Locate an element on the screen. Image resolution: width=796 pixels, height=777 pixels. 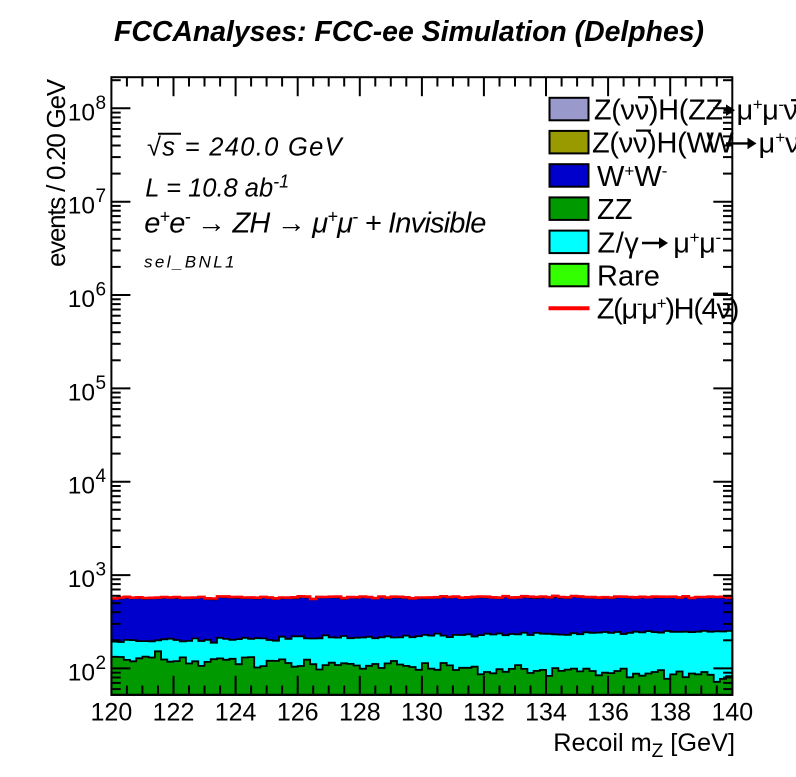
svg-text: 140 is located at coordinates (732, 713).